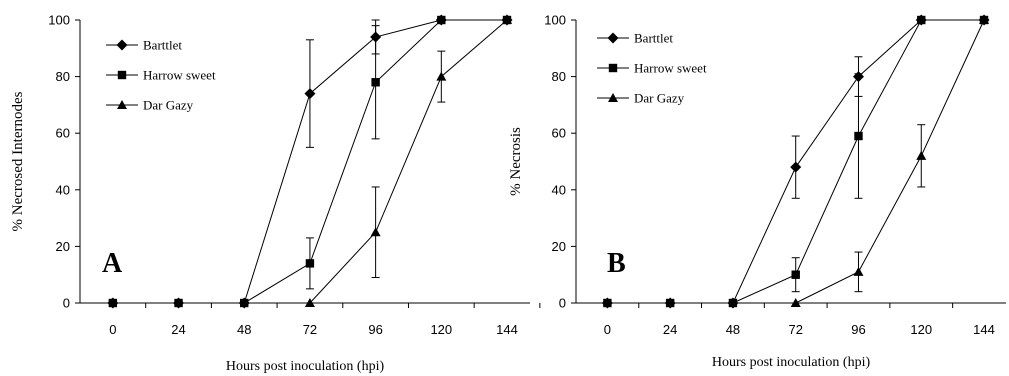 This screenshot has width=1009, height=376. I want to click on y-axis-title: % Necrosis, so click(516, 161).